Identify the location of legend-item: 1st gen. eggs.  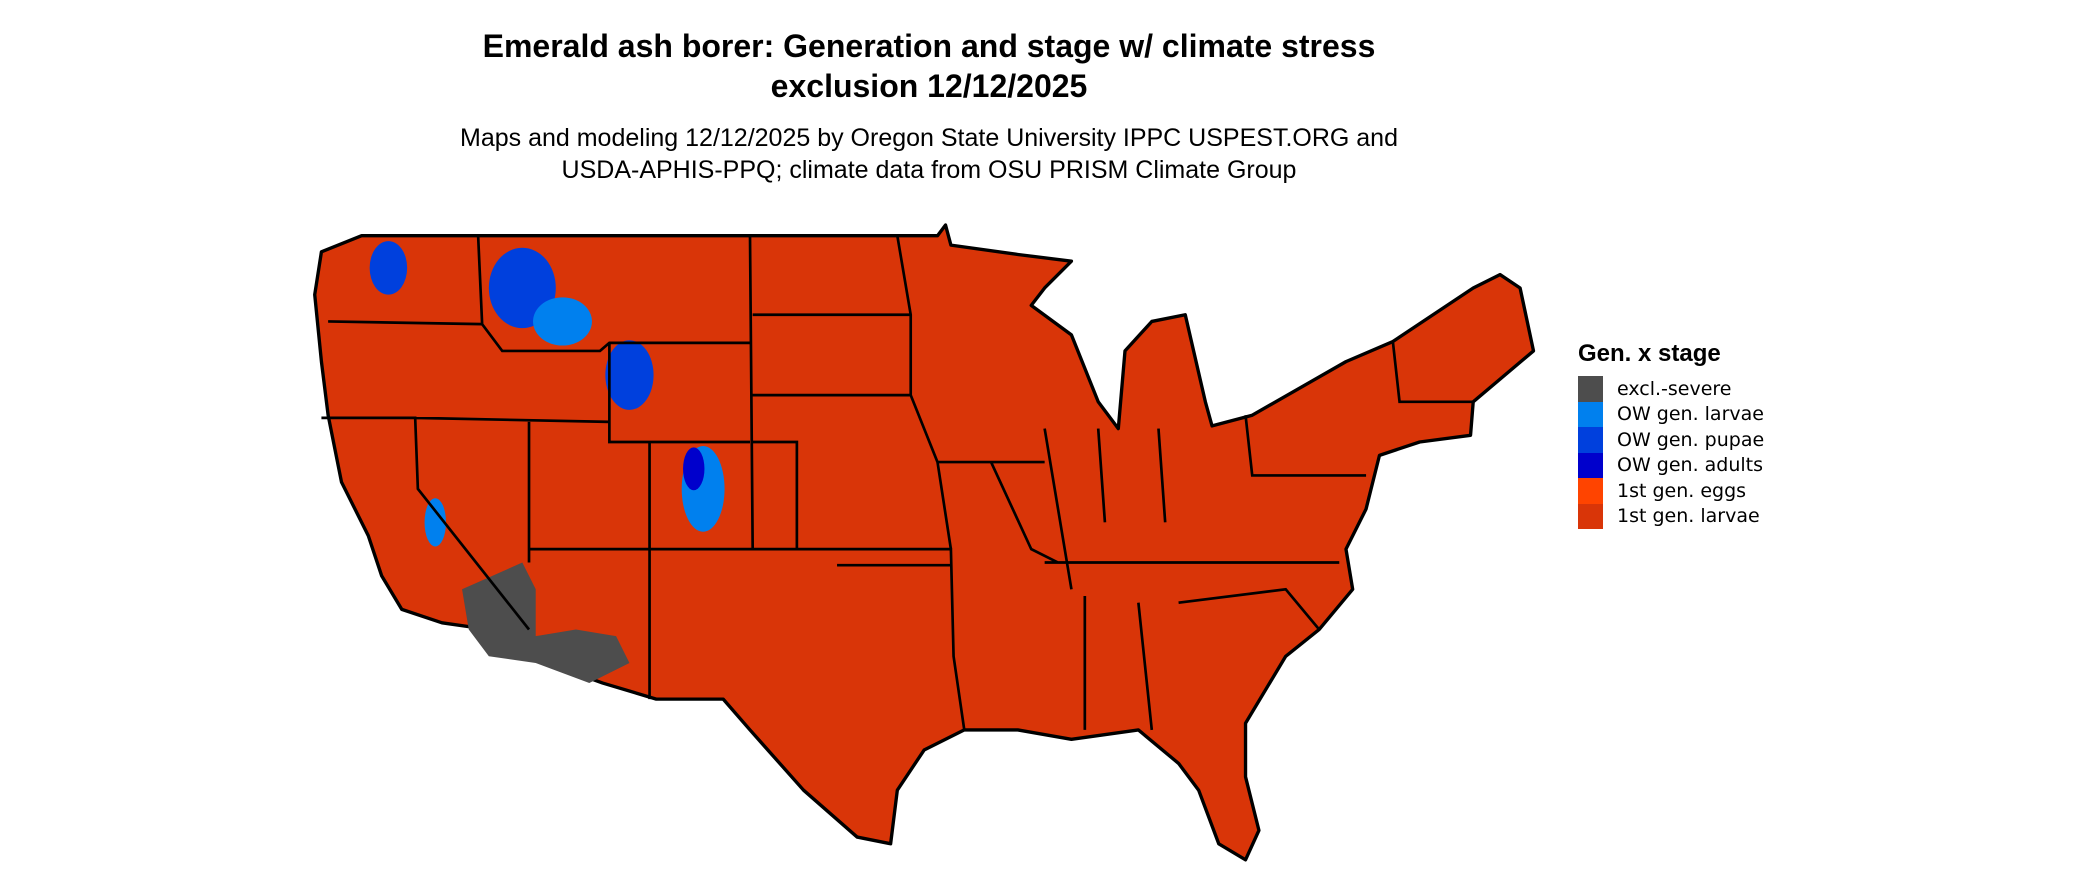
(1671, 491).